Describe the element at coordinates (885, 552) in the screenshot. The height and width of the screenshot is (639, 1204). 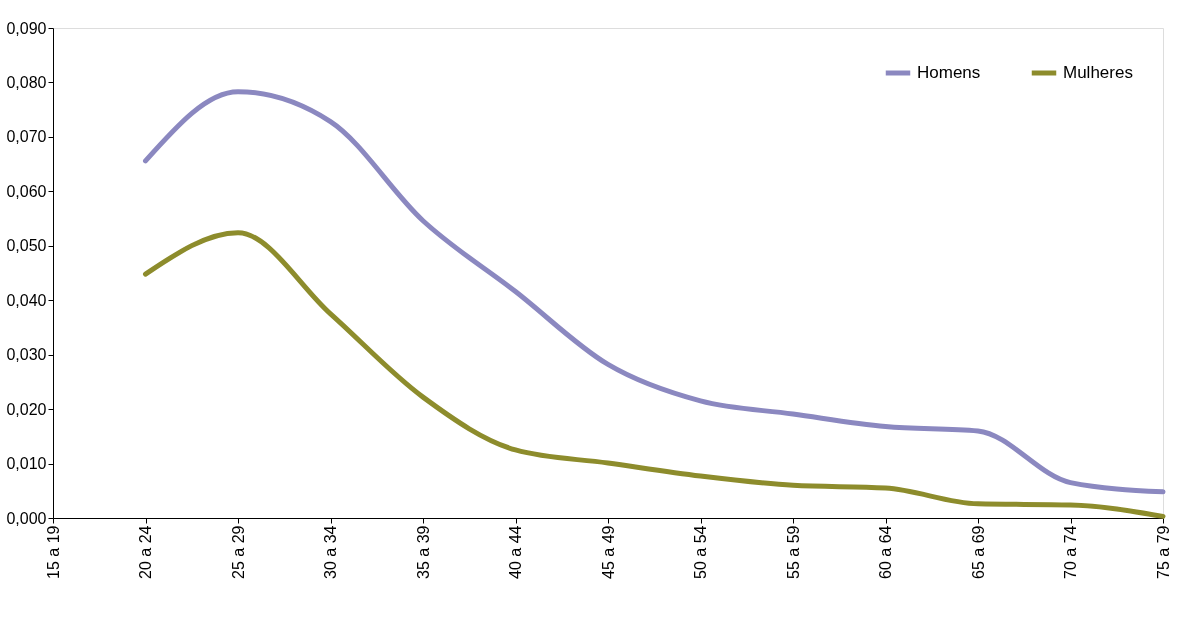
I see `x-tick-label: 60 a 64` at that location.